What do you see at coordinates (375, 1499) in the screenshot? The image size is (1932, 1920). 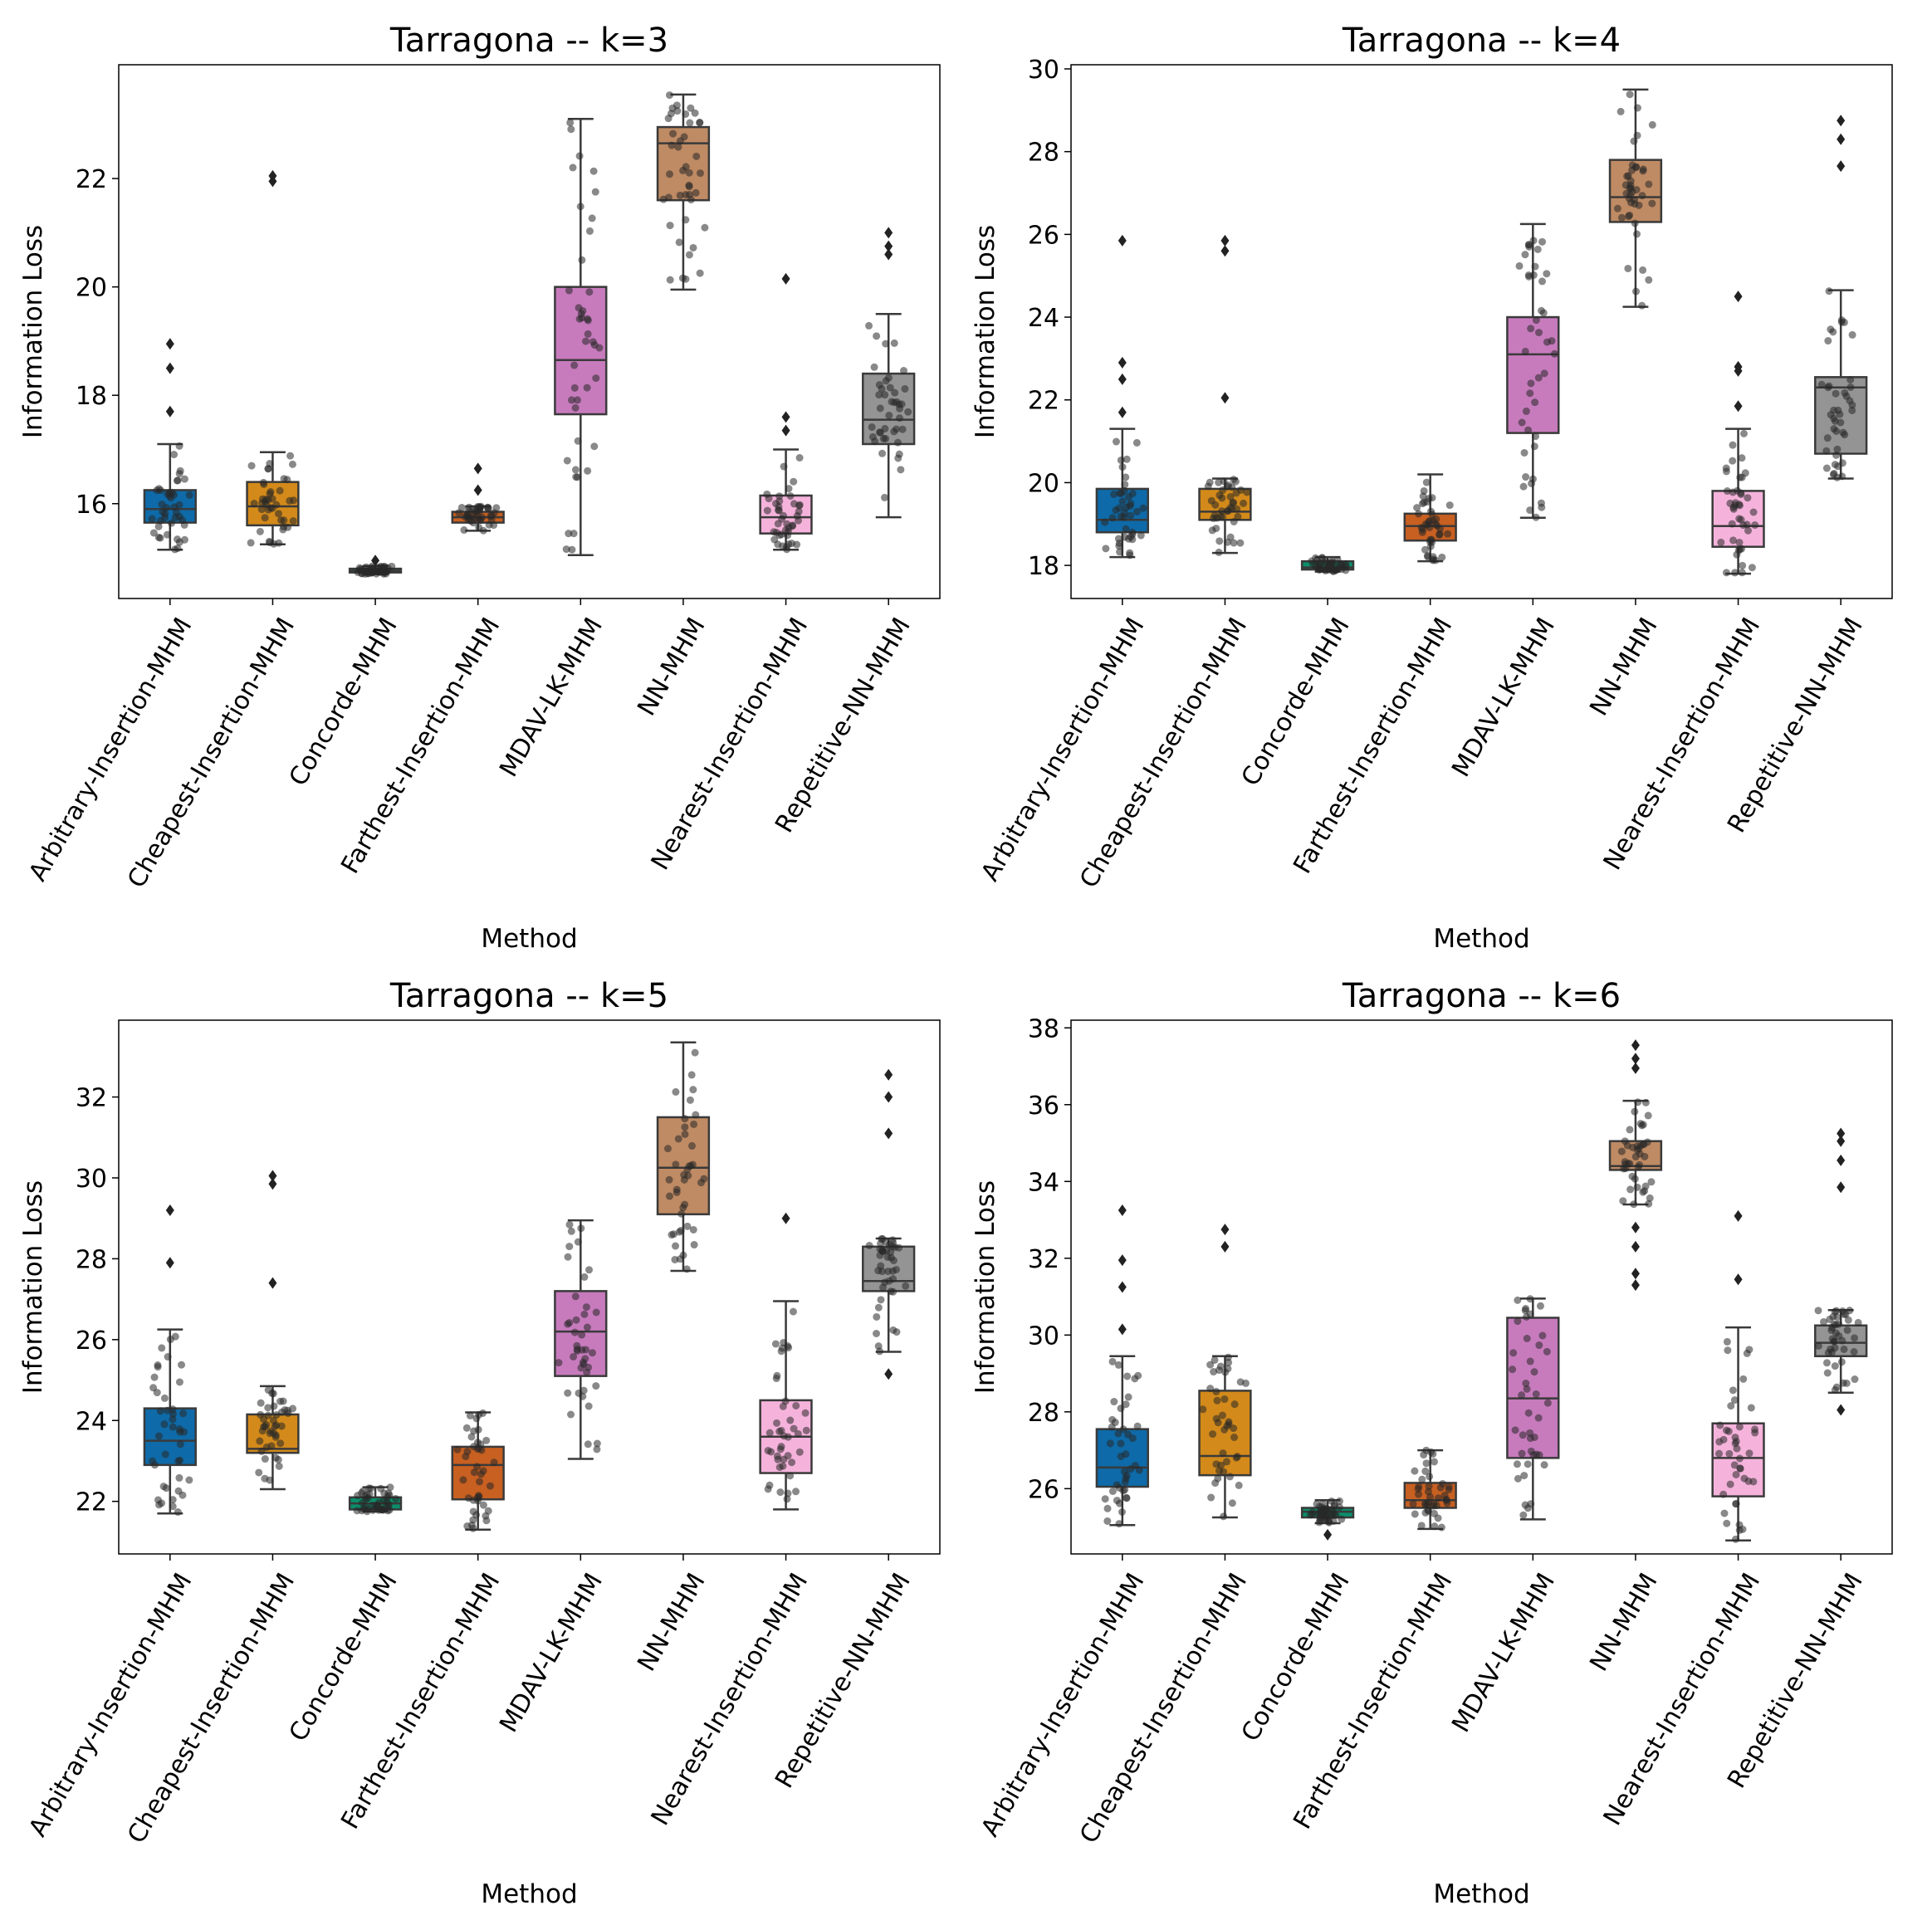 I see `box-concorde-mhm` at bounding box center [375, 1499].